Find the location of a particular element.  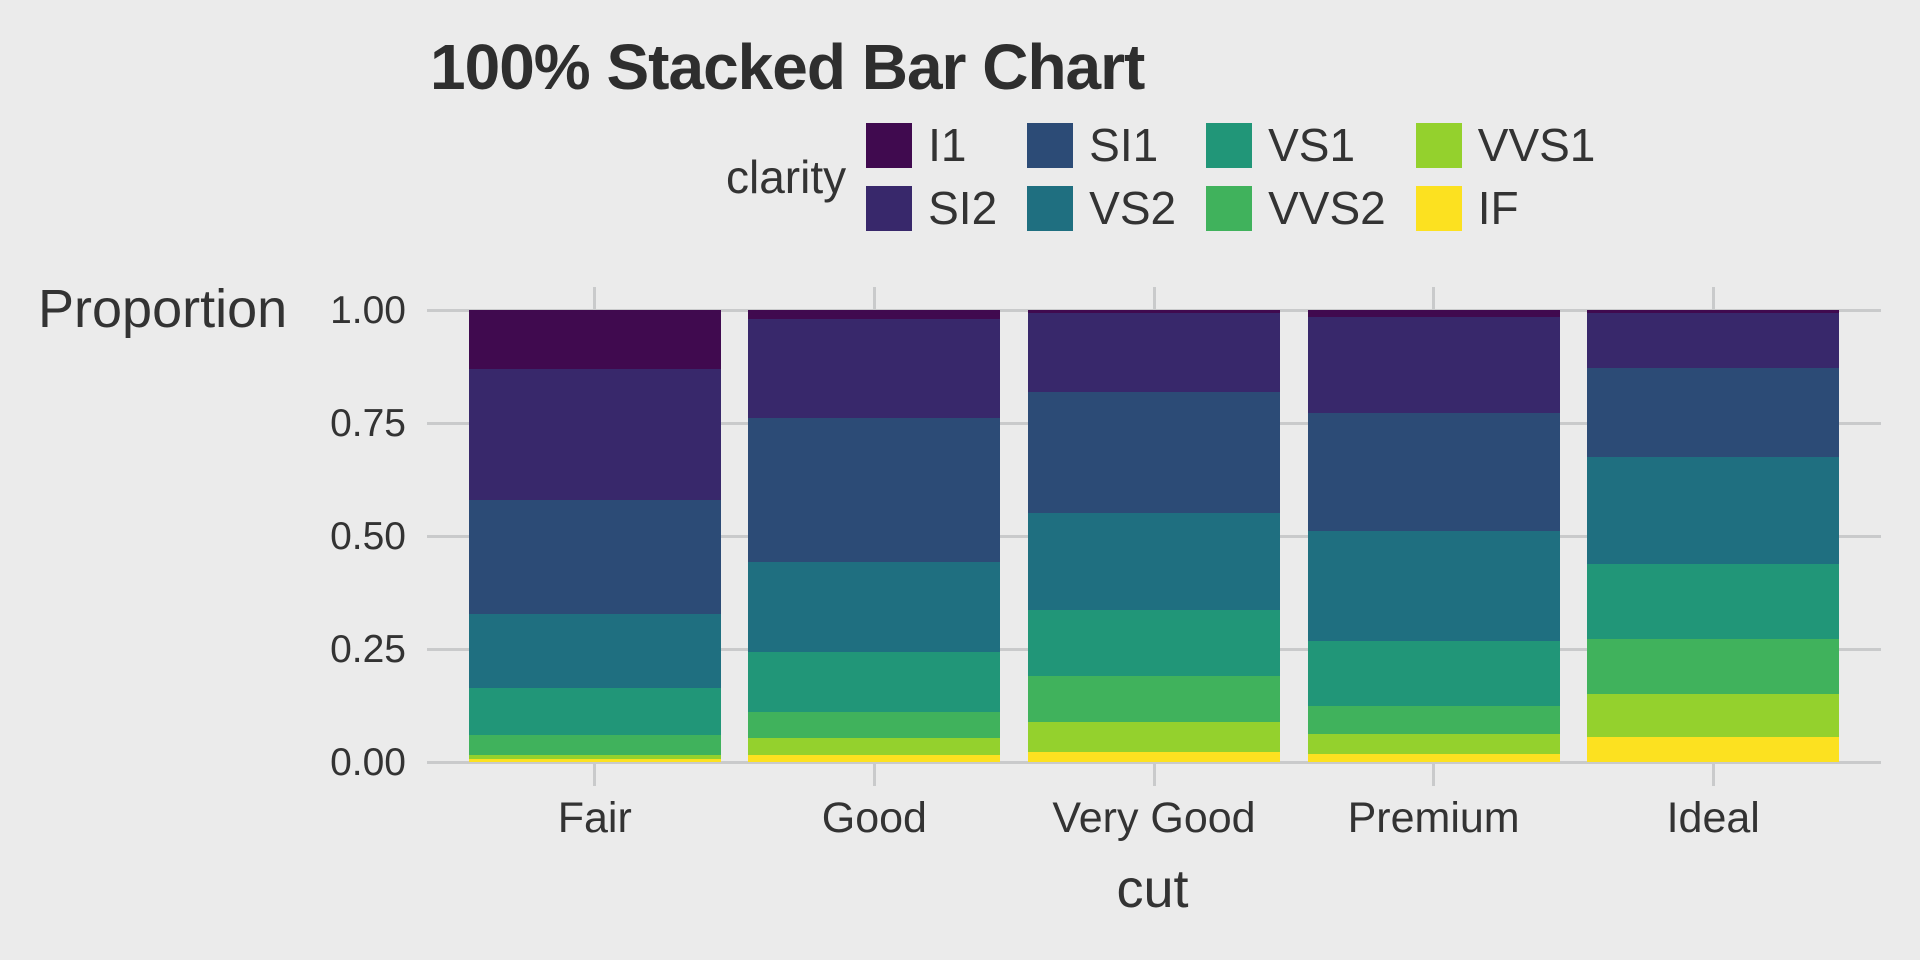

legend-key-vs2: VS2 is located at coordinates (1101, 208).